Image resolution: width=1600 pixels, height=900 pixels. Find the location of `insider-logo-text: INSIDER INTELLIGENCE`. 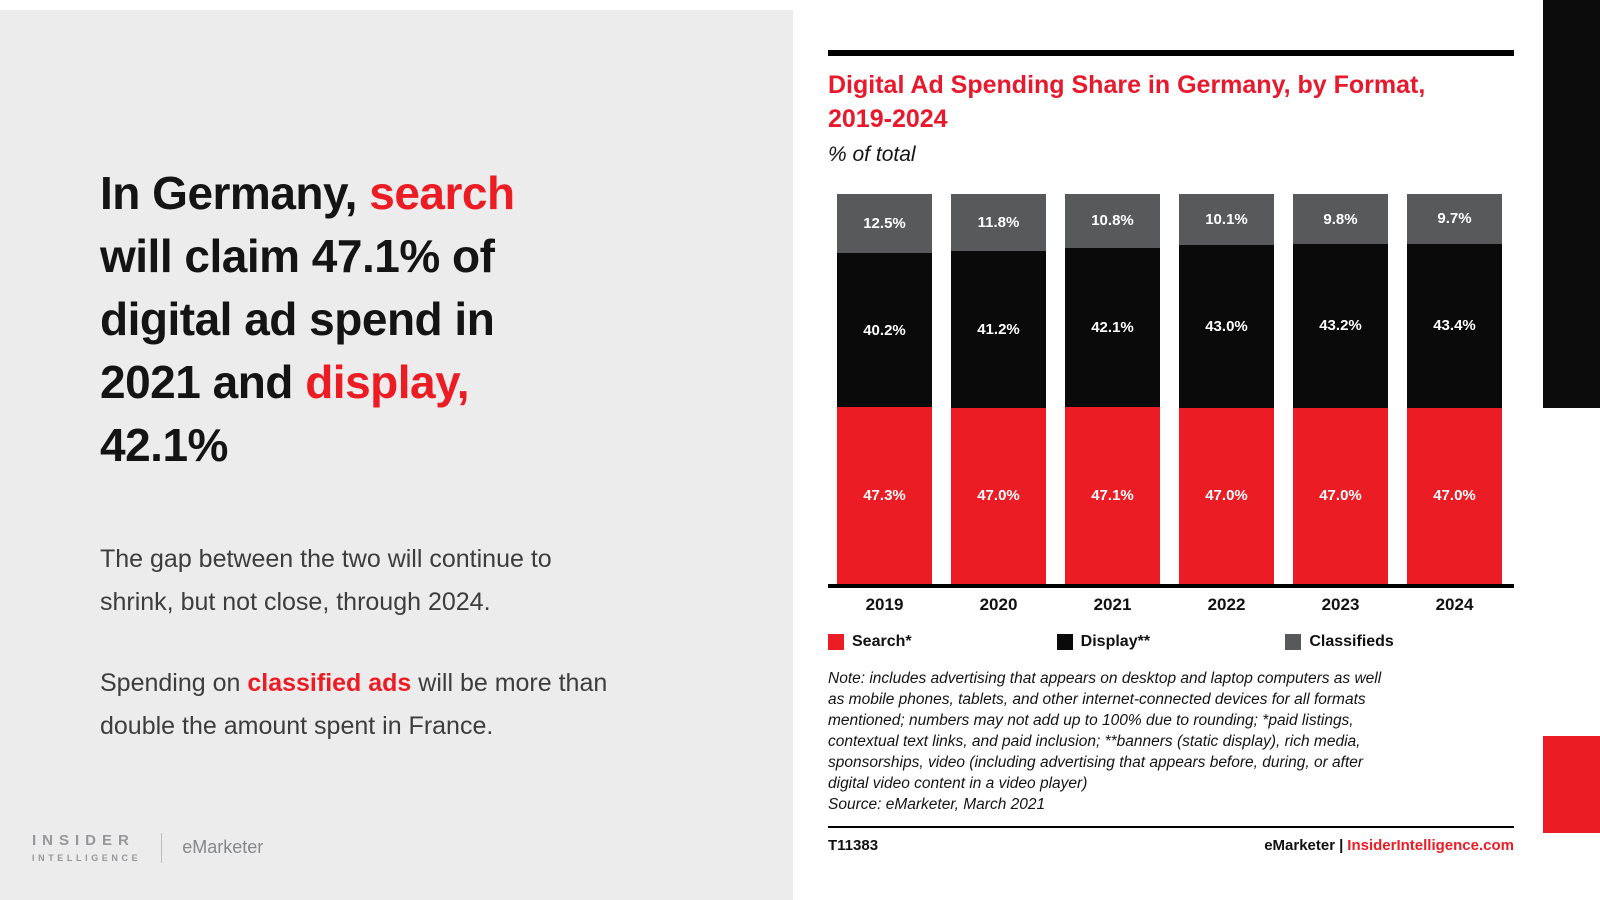

insider-logo-text: INSIDER INTELLIGENCE is located at coordinates (86, 847).